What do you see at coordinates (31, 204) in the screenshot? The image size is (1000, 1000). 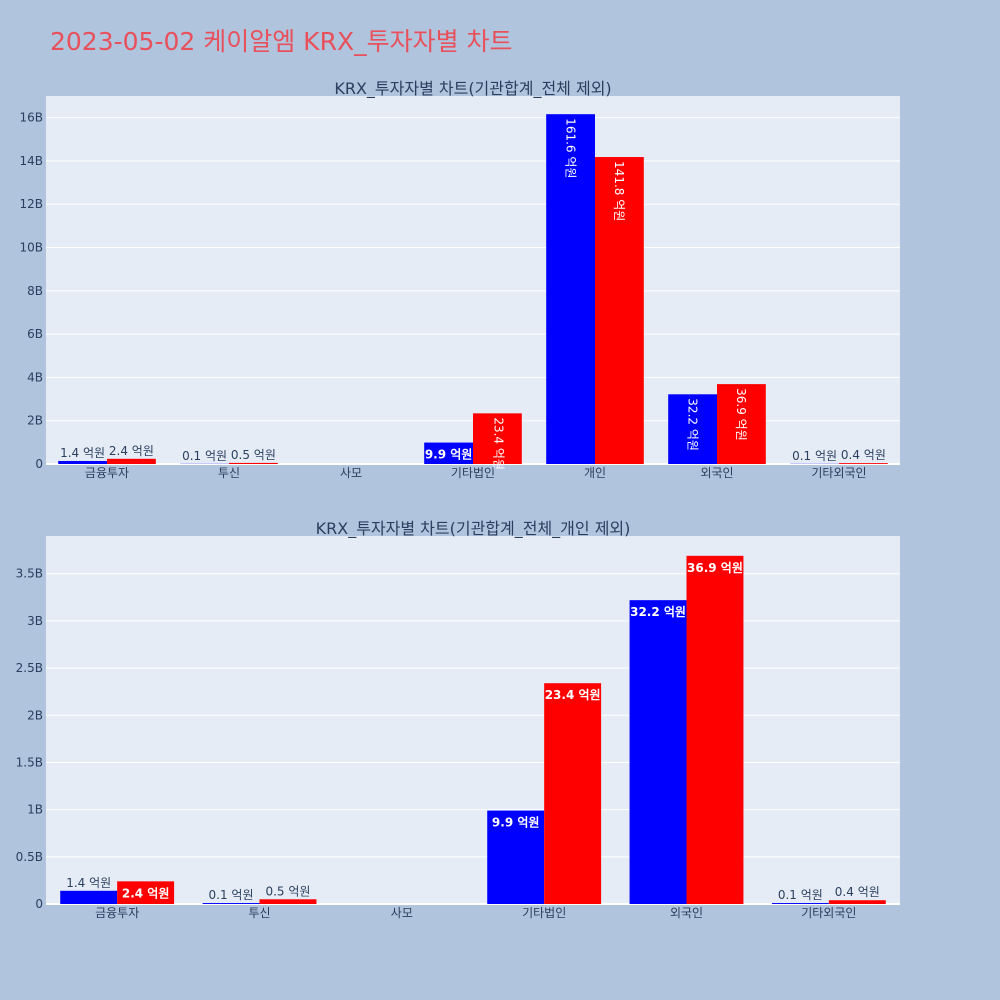 I see `y-tick-label: 12B` at bounding box center [31, 204].